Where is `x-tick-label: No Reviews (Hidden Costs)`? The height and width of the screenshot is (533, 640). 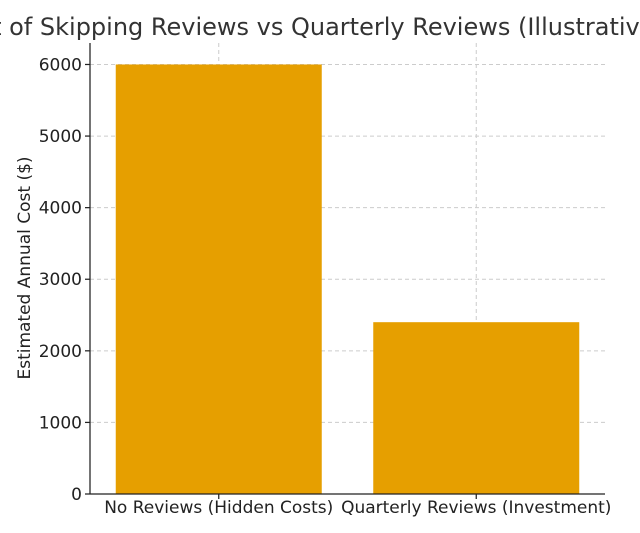
x-tick-label: No Reviews (Hidden Costs) is located at coordinates (218, 508).